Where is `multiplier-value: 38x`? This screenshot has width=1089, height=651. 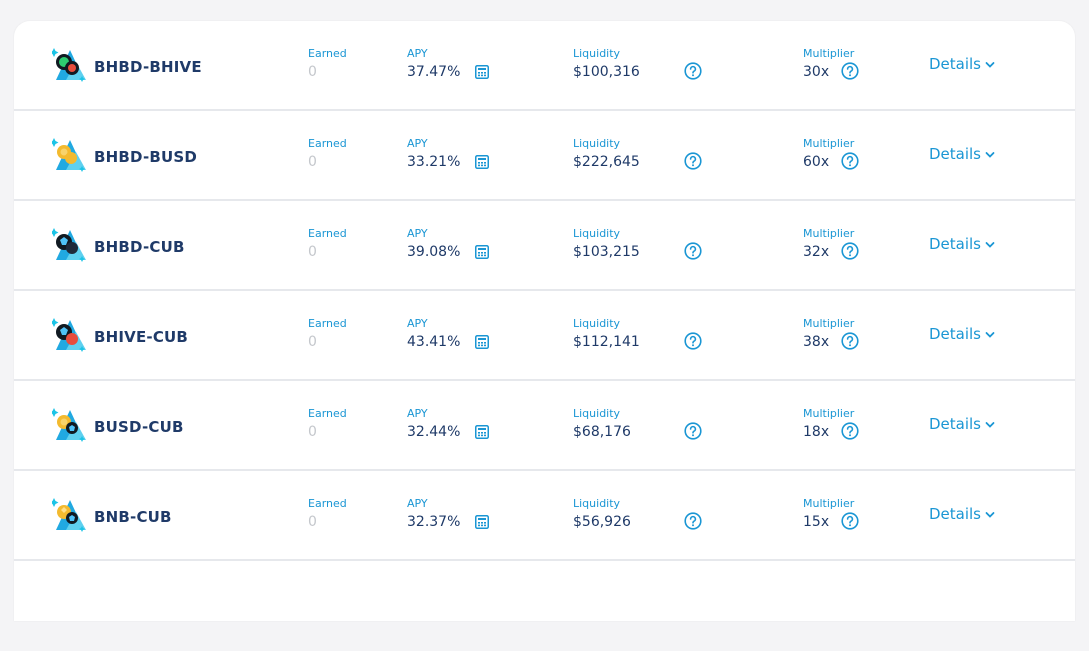
multiplier-value: 38x is located at coordinates (816, 342).